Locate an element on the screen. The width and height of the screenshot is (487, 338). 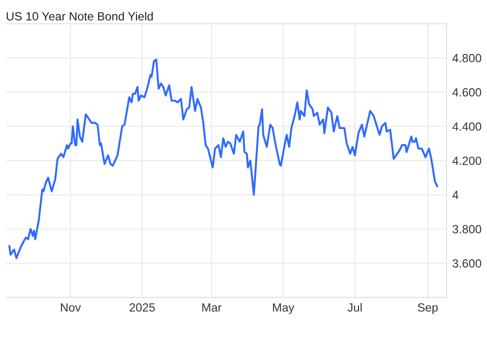
x-tick-label: Nov is located at coordinates (70, 307).